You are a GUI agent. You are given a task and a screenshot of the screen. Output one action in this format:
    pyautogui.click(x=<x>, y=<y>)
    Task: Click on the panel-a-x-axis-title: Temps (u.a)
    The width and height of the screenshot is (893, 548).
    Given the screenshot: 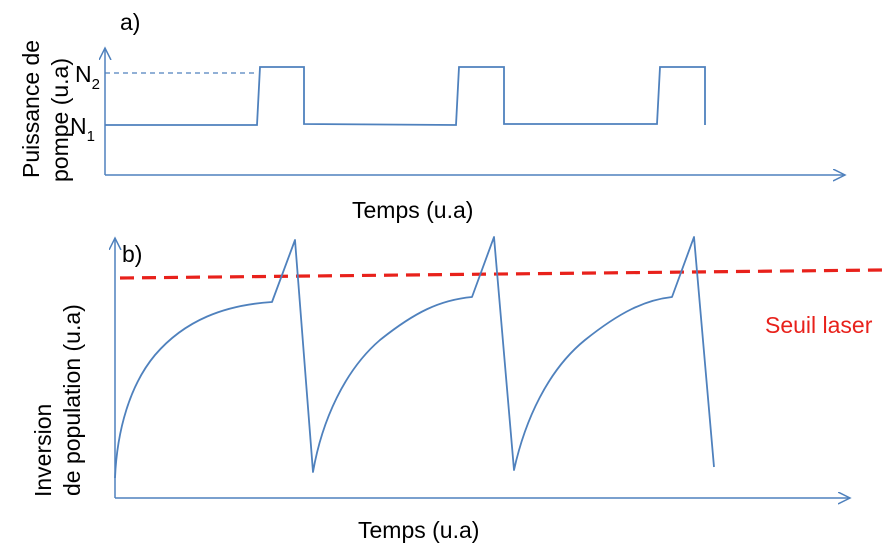 What is the action you would take?
    pyautogui.click(x=412, y=210)
    